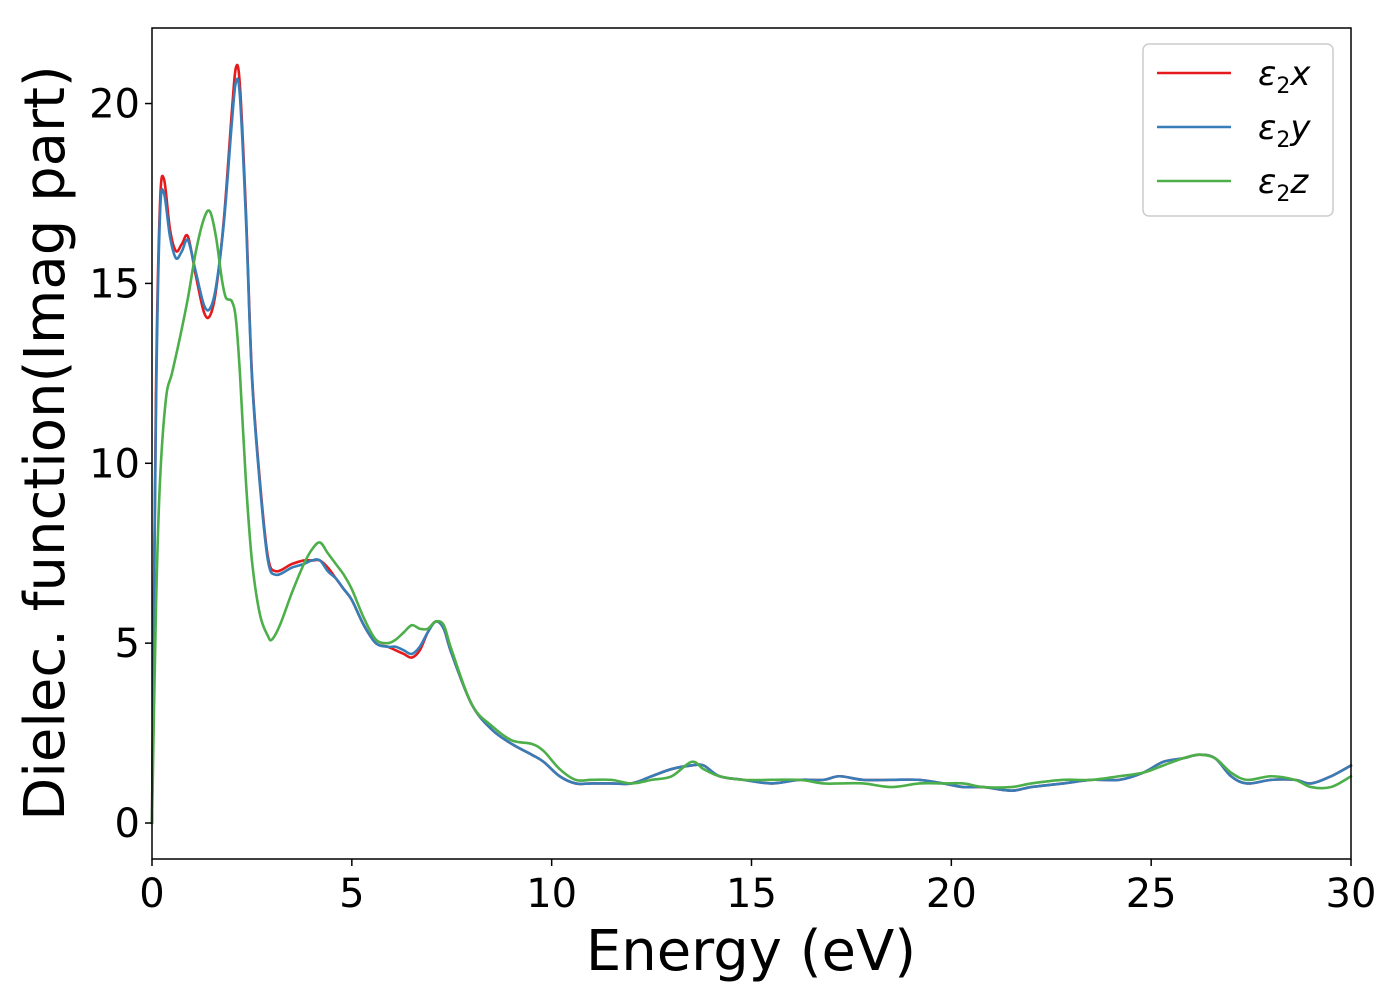  Describe the element at coordinates (1284, 130) in the screenshot. I see `legend-label-y: ε2y` at that location.